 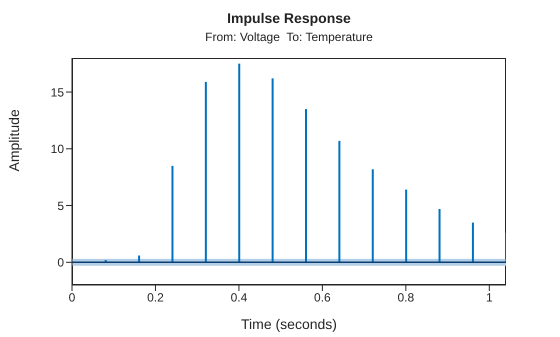 I want to click on x-tick-label: 0.6, so click(x=323, y=297).